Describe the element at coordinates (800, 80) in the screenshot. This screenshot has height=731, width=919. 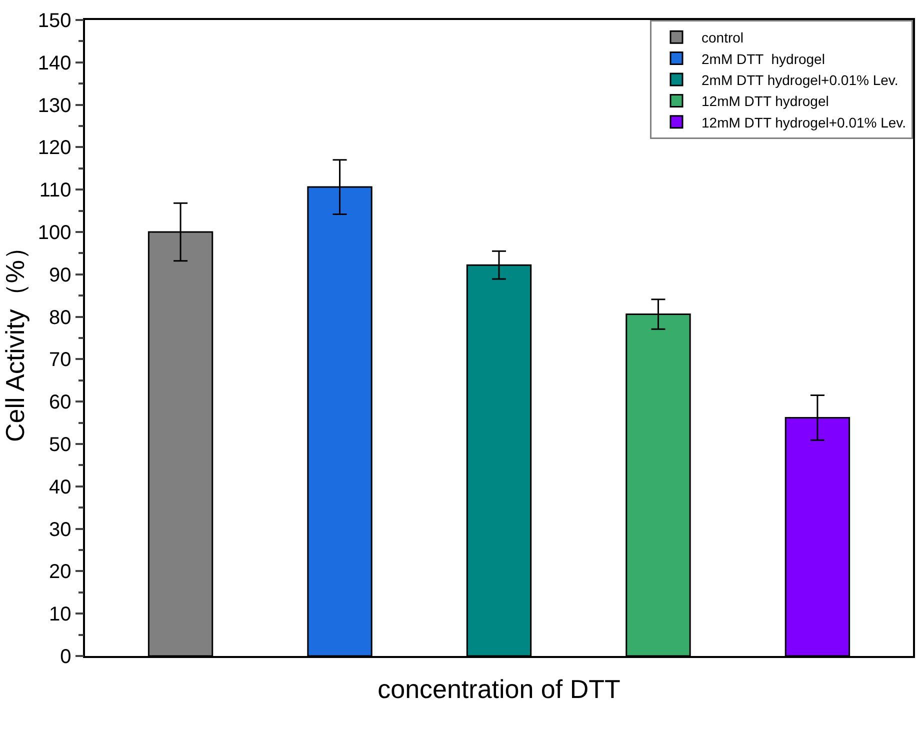
I see `legend-label: 2mM DTT hydrogel+0.01% Lev.` at that location.